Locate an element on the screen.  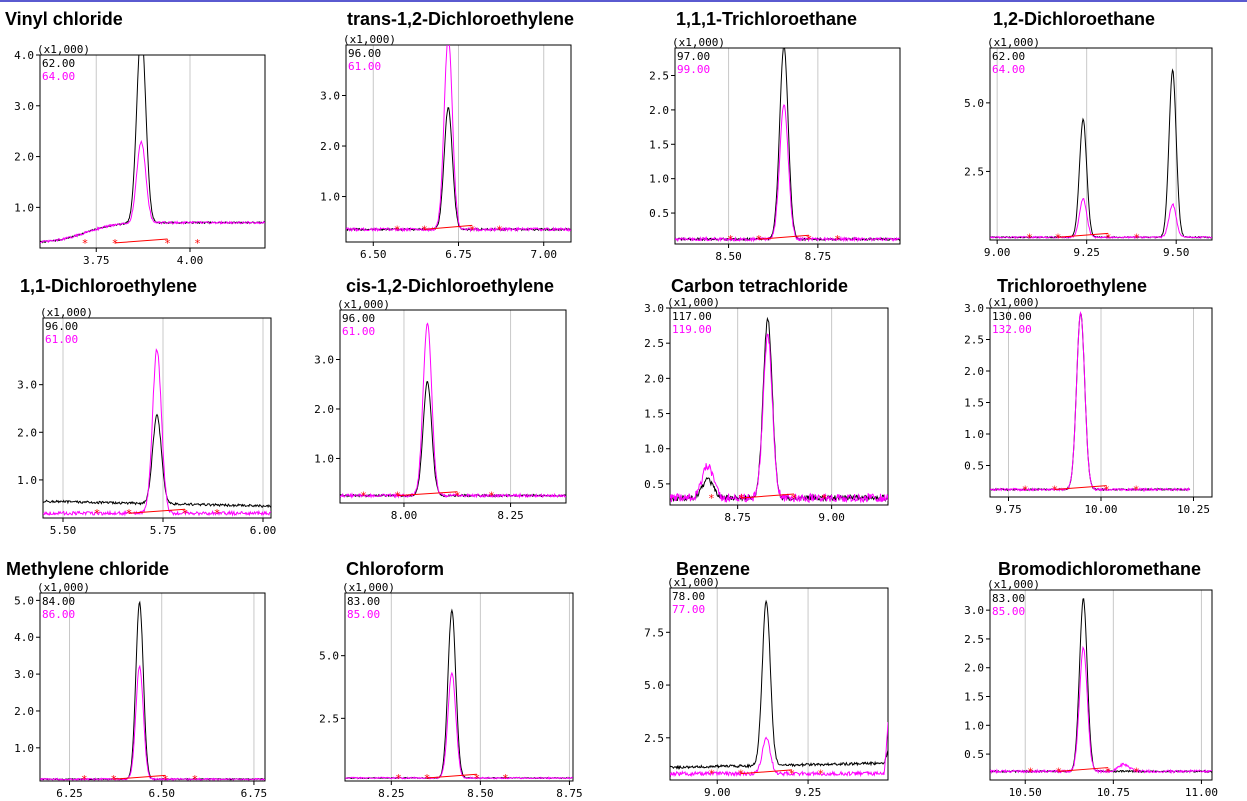
x-tick-label: 3.75 is located at coordinates (96, 260).